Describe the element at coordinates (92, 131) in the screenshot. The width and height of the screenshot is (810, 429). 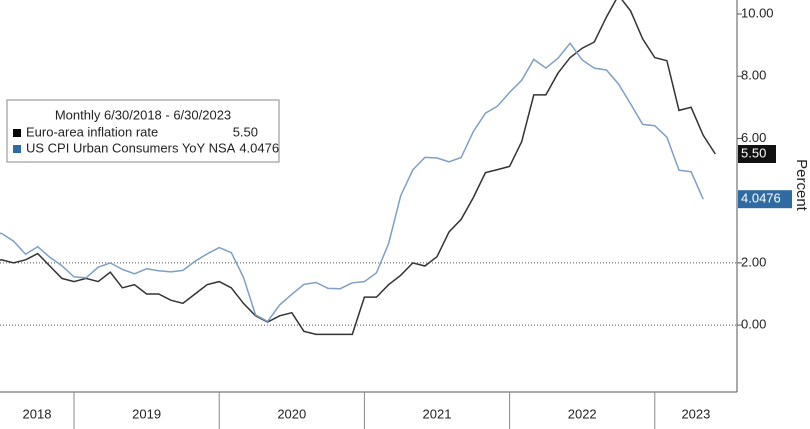
I see `legend-label: Euro-area inflation rate` at that location.